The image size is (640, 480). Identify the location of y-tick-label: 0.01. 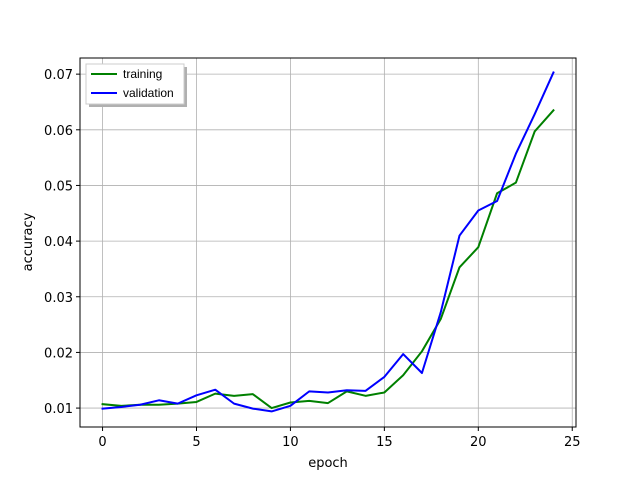
(58, 409).